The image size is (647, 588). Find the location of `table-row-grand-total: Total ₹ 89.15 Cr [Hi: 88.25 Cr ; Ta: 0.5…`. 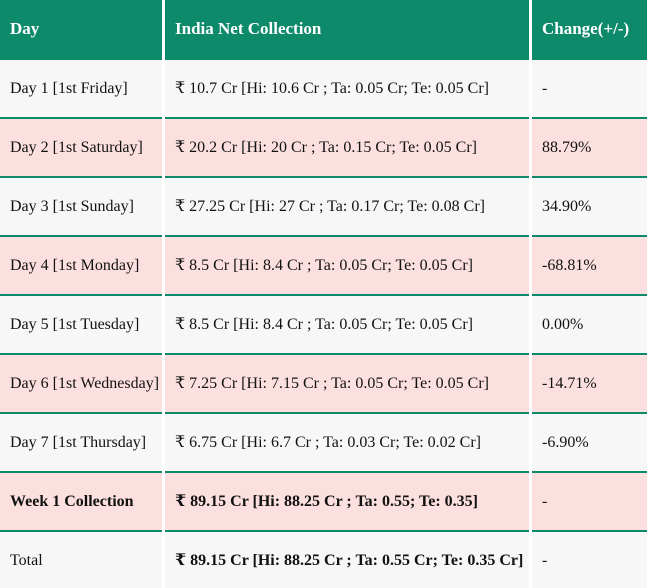

table-row-grand-total: Total ₹ 89.15 Cr [Hi: 88.25 Cr ; Ta: 0.5… is located at coordinates (323, 559).